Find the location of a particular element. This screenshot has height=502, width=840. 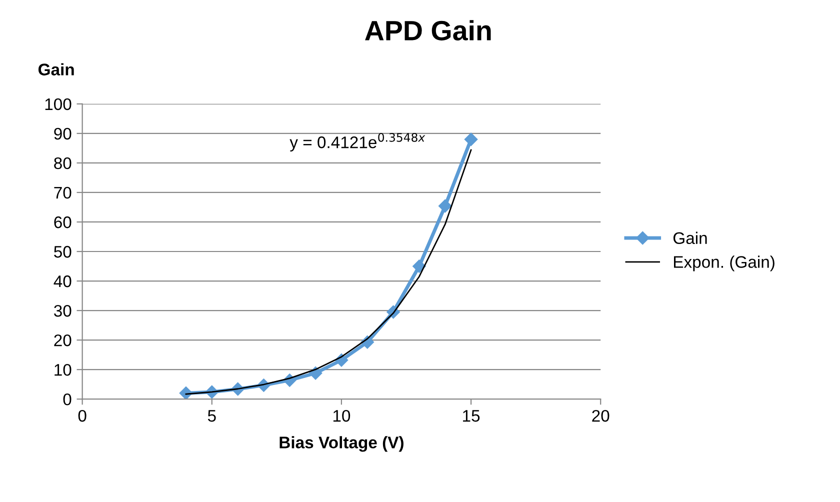

y-tick-label: 30 is located at coordinates (63, 310).